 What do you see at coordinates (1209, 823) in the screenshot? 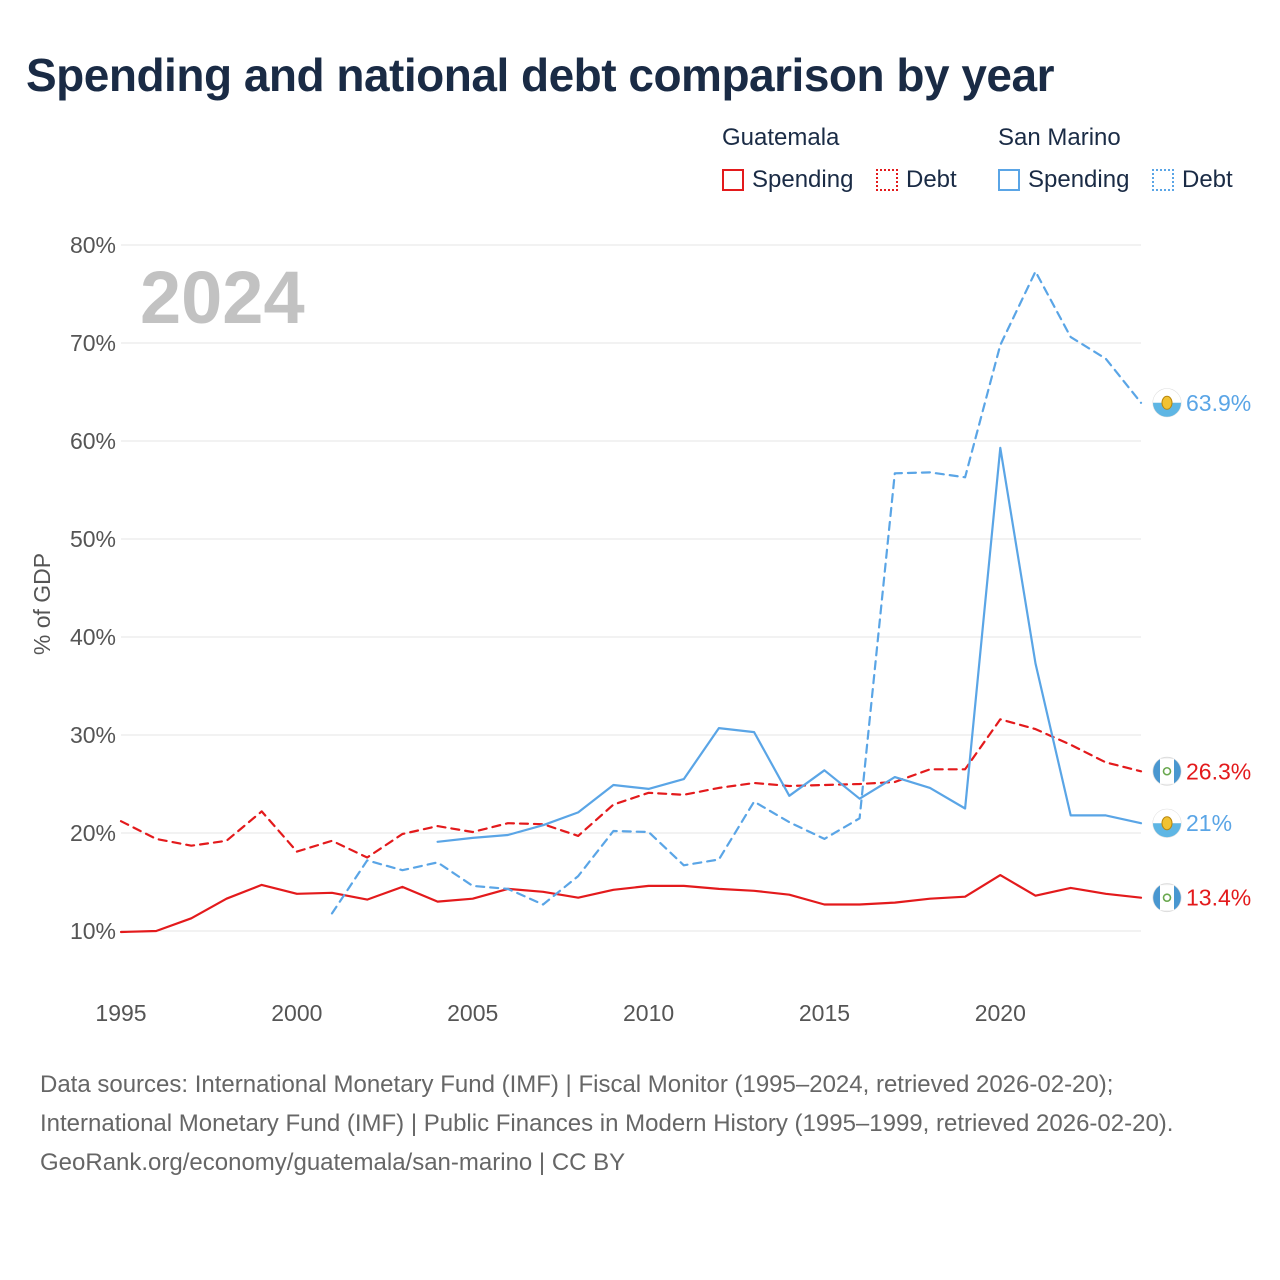
I see `end-value-label: 21%` at bounding box center [1209, 823].